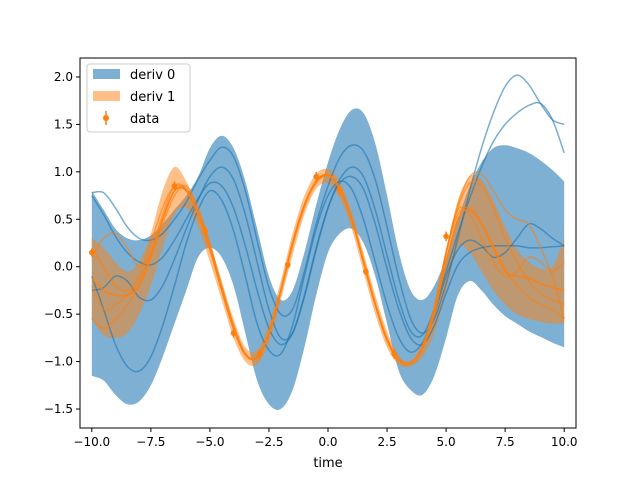 The width and height of the screenshot is (640, 480). Describe the element at coordinates (152, 75) in the screenshot. I see `legend-label-deriv-0: deriv 0` at that location.